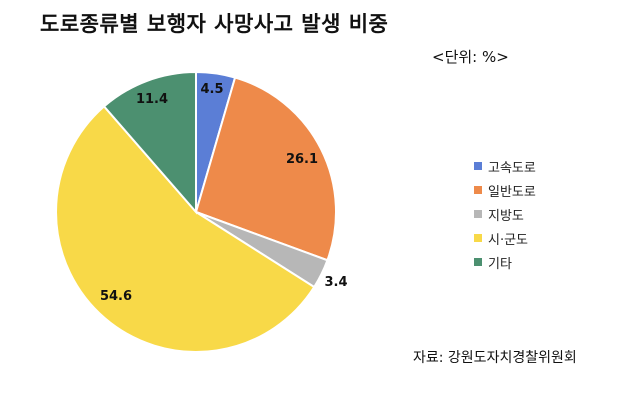  What do you see at coordinates (214, 24) in the screenshot?
I see `chart-title: 도로종류별 보행자 사망사고 발생 비중` at bounding box center [214, 24].